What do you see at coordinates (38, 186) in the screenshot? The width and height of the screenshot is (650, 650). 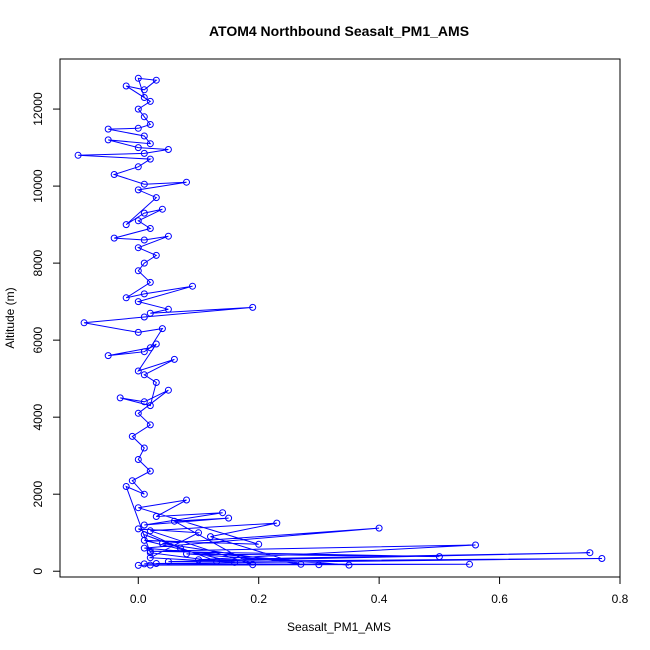 I see `y-tick-label: 10000` at bounding box center [38, 186].